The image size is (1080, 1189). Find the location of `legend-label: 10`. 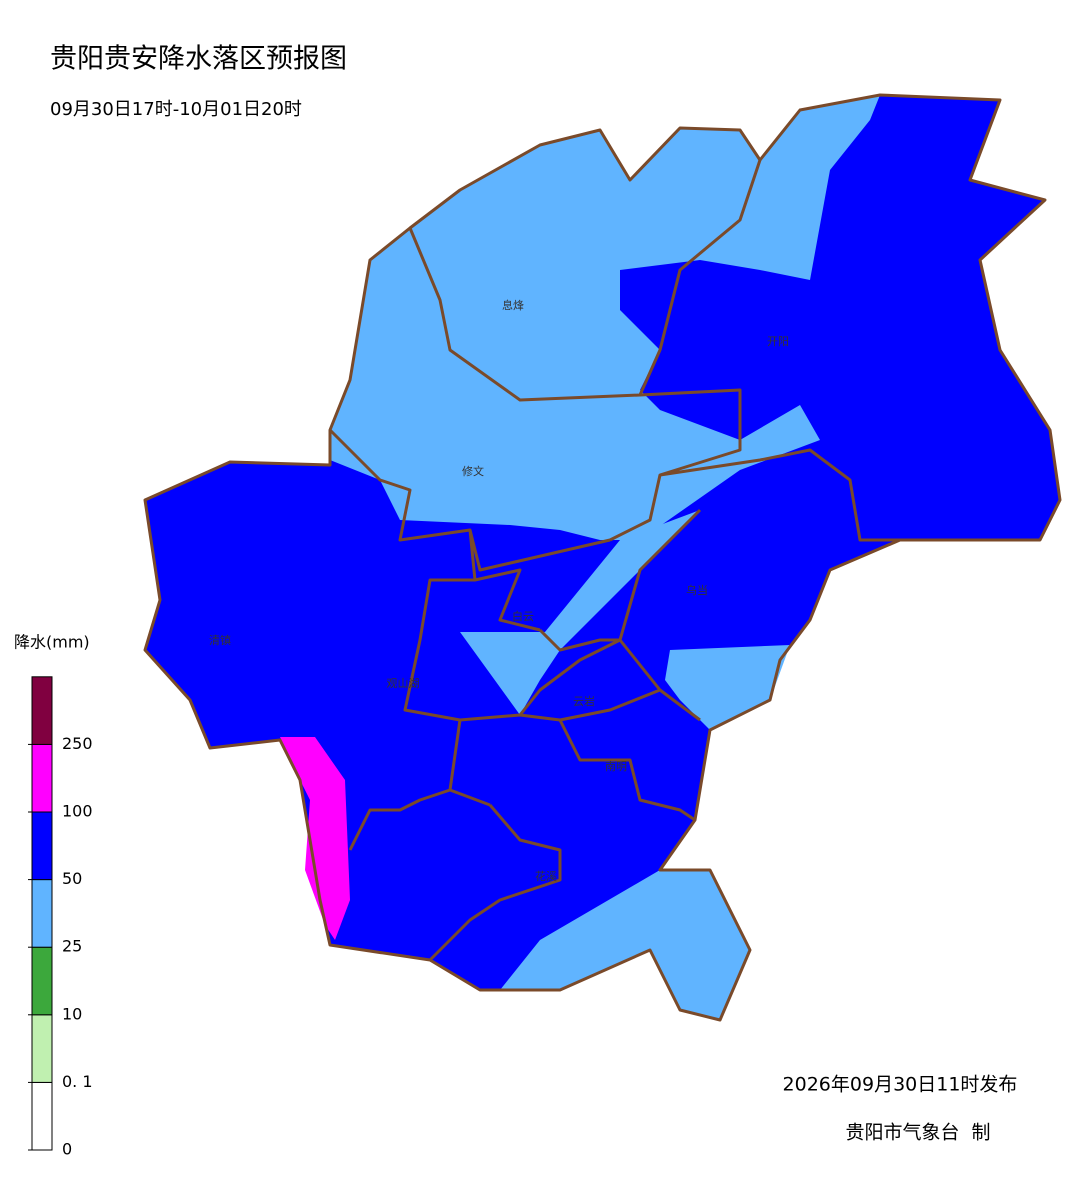

legend-label: 10 is located at coordinates (72, 1013).